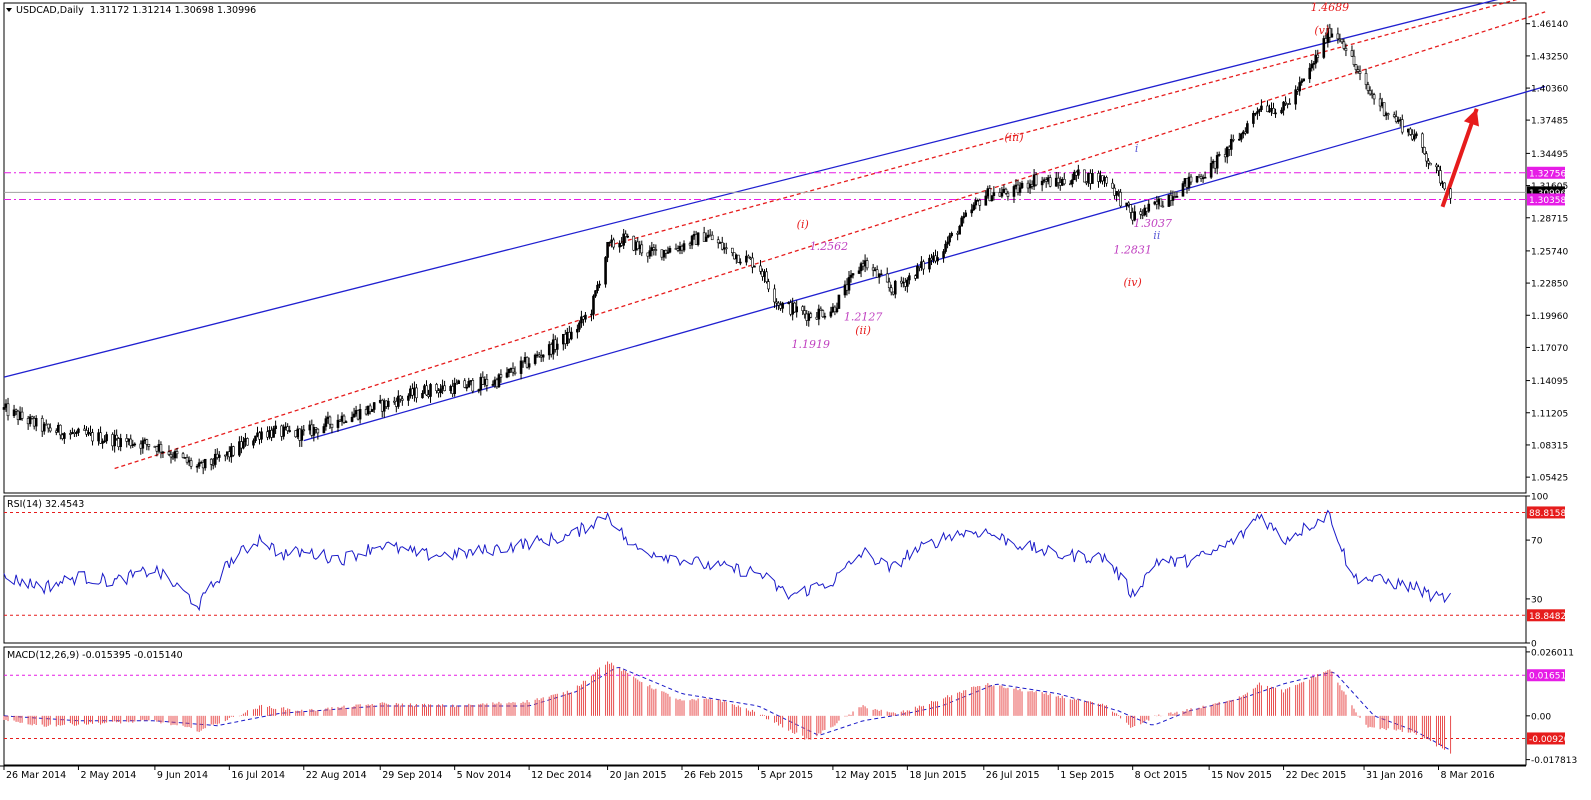  What do you see at coordinates (95, 655) in the screenshot?
I see `macd-title: MACD(12,26,9) -0.015395 -0.015140` at bounding box center [95, 655].